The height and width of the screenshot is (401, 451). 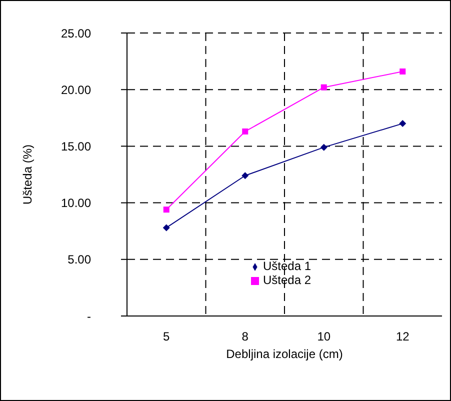 What do you see at coordinates (76, 33) in the screenshot?
I see `y-tick-label: 25.00` at bounding box center [76, 33].